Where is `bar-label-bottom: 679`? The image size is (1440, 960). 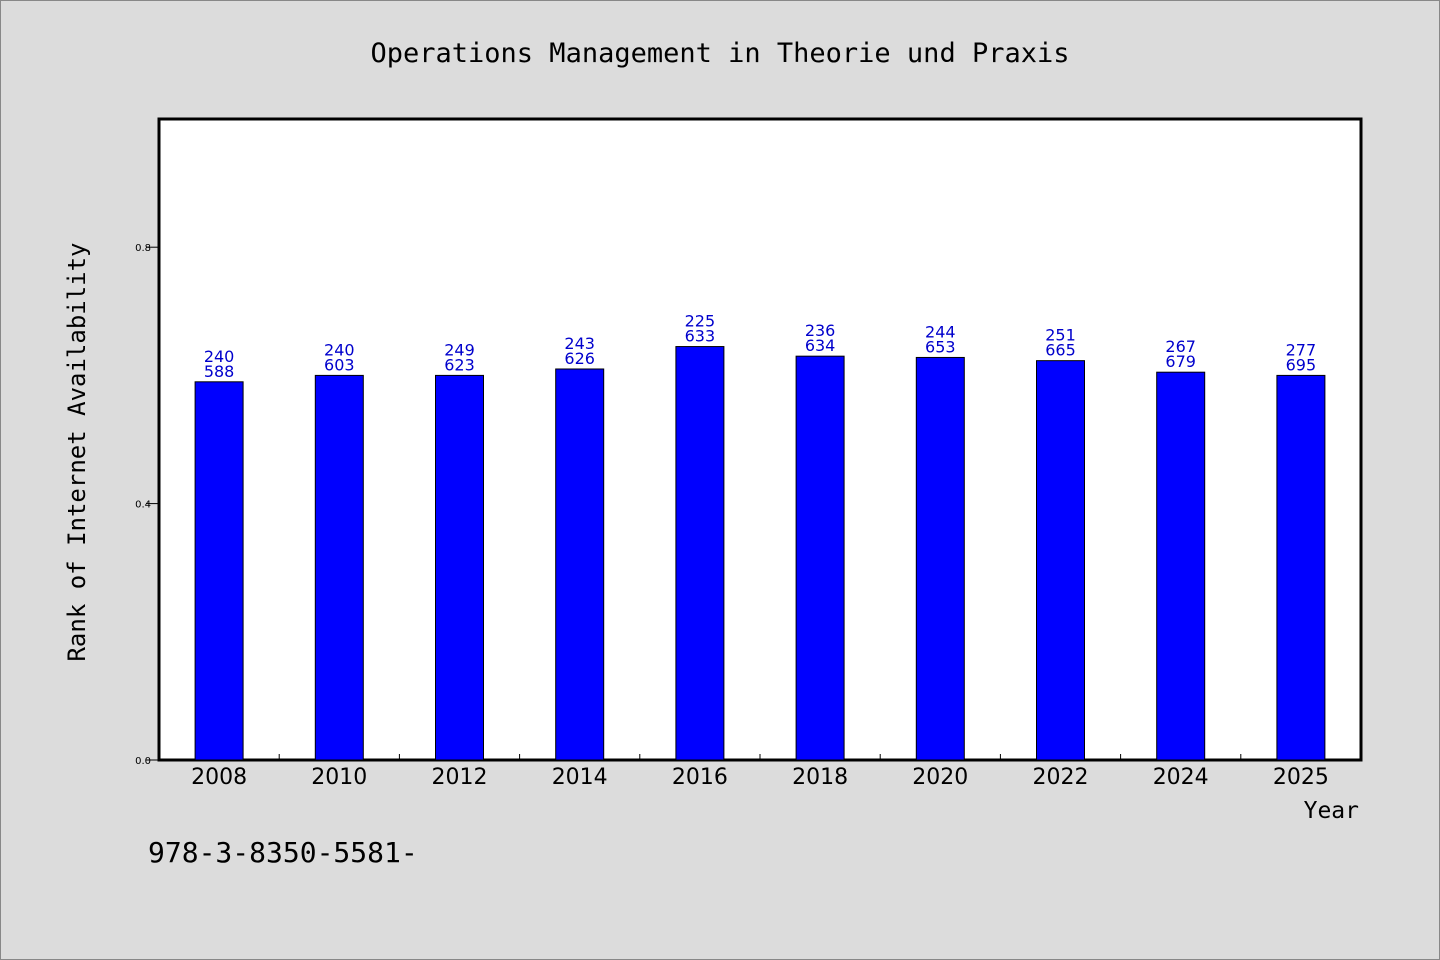
bar-label-bottom: 679 is located at coordinates (1180, 361).